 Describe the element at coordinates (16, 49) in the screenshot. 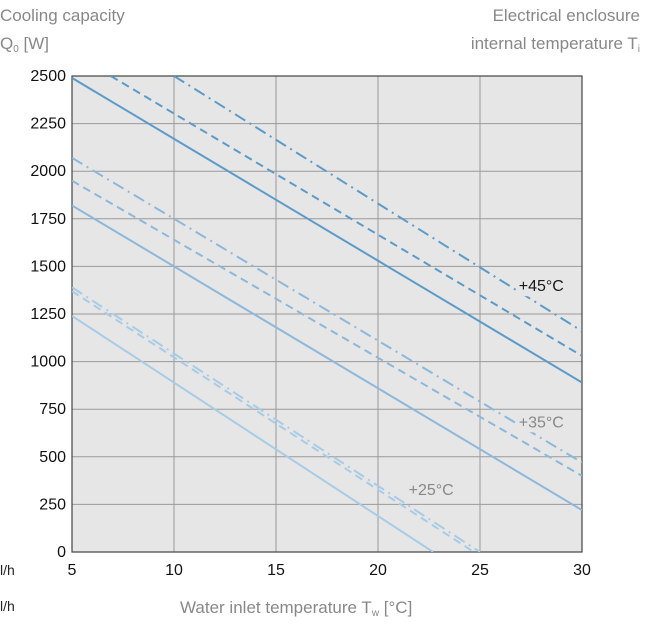

I see `y-axis-symbol-sub: 0` at that location.